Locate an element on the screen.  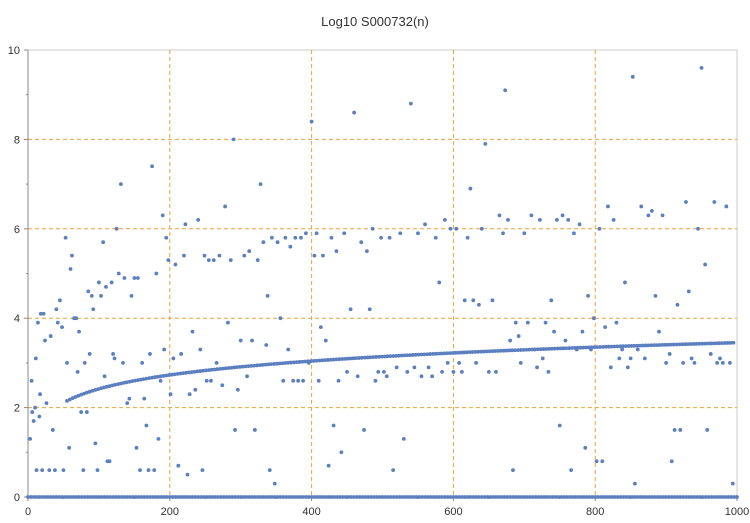
chart-title: Log10 S000732(n) is located at coordinates (375, 21).